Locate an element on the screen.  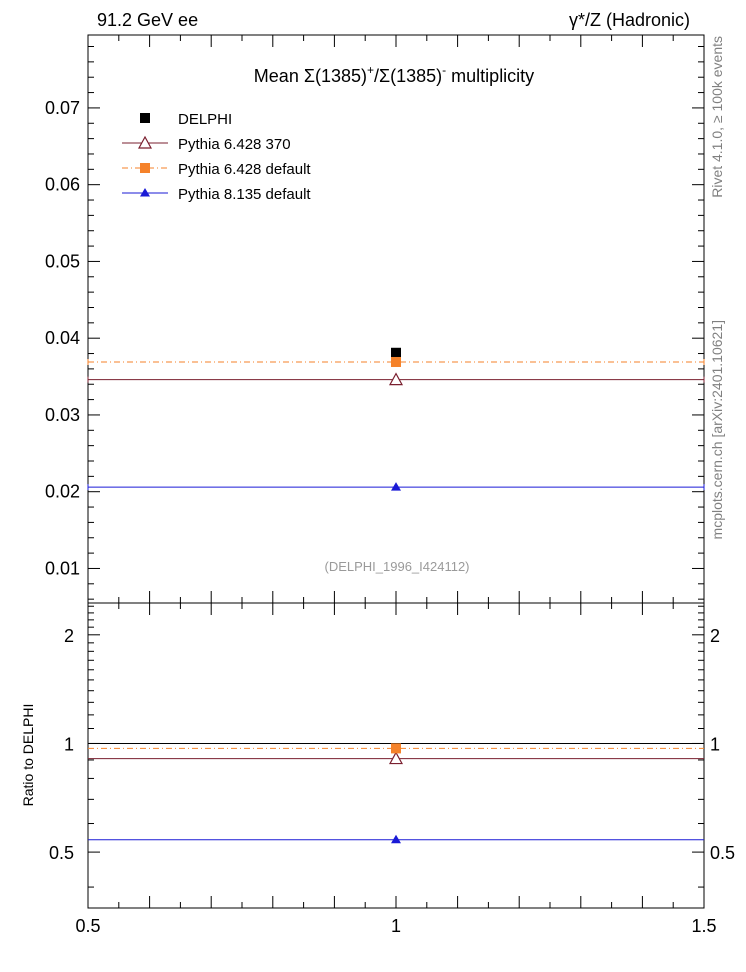
main-series-layer is located at coordinates (396, 419).